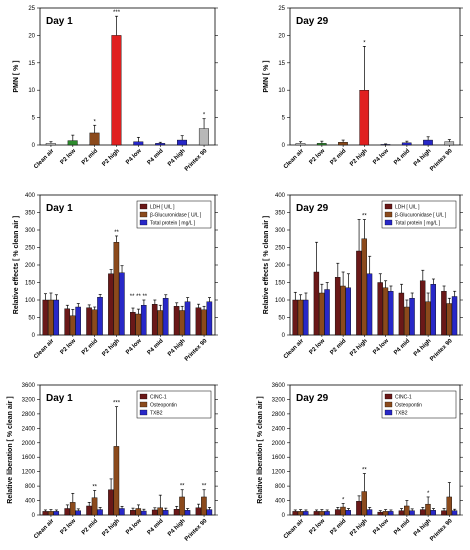 Image resolution: width=470 pixels, height=550 pixels. I want to click on bar-s3-c1, so click(306, 317).